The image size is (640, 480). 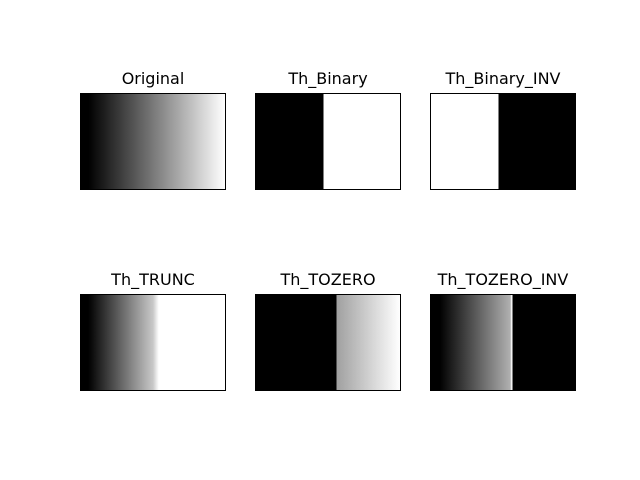 What do you see at coordinates (328, 78) in the screenshot?
I see `panel-title-binary: Th_Binary` at bounding box center [328, 78].